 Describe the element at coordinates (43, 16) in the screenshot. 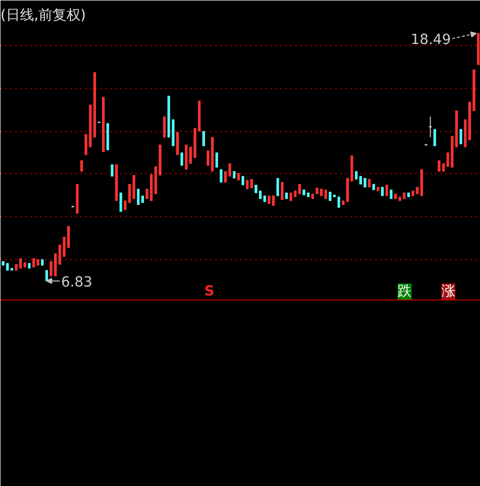

I see `chart-title: (日线,前复权)` at that location.